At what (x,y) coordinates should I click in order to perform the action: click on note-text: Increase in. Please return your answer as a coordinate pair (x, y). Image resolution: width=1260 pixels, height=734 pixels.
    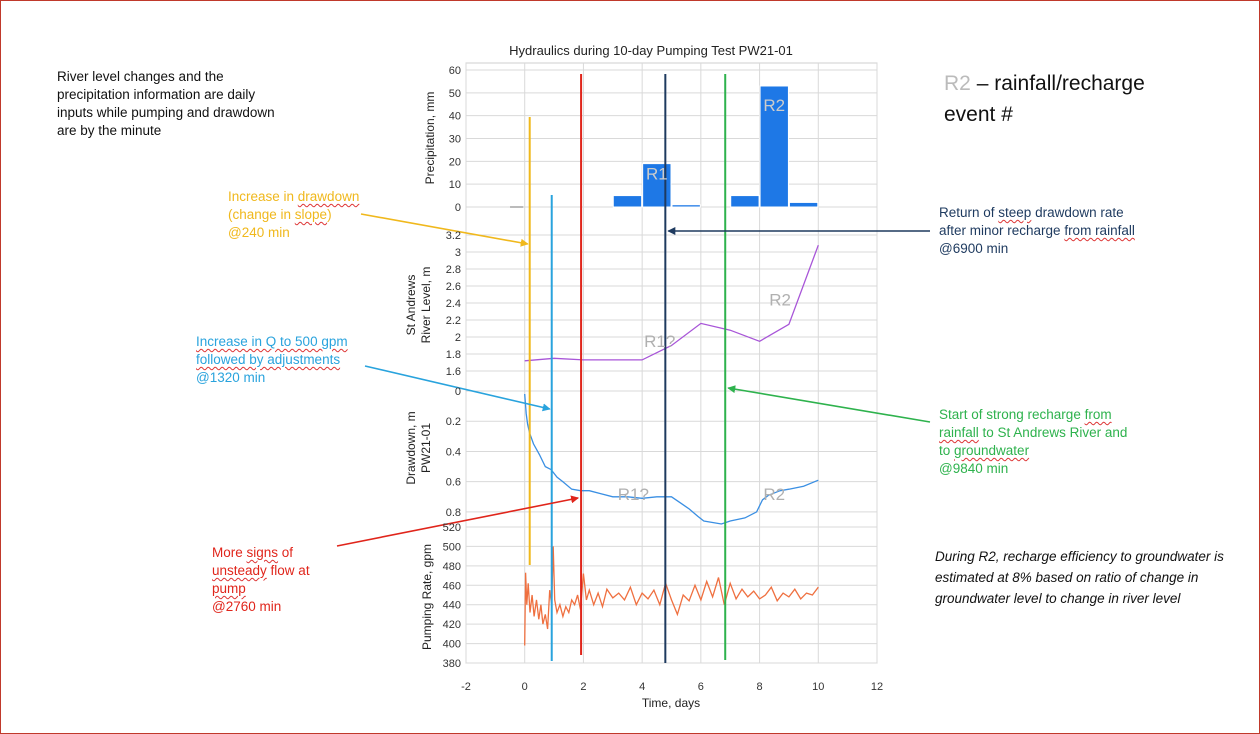
    Looking at the image, I should click on (263, 196).